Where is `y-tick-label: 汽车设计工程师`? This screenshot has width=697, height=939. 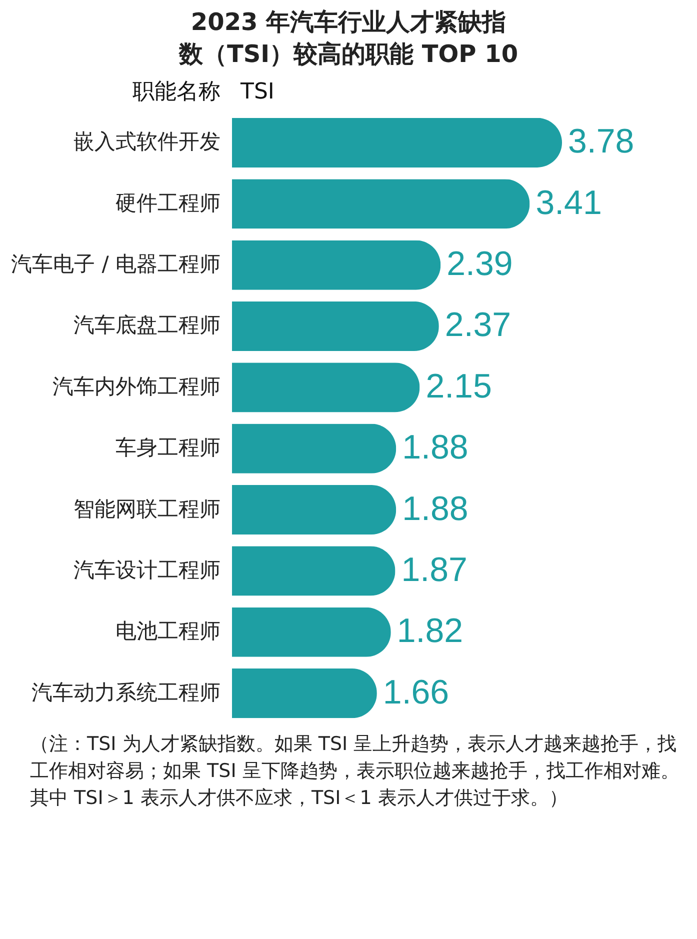
y-tick-label: 汽车设计工程师 is located at coordinates (147, 570).